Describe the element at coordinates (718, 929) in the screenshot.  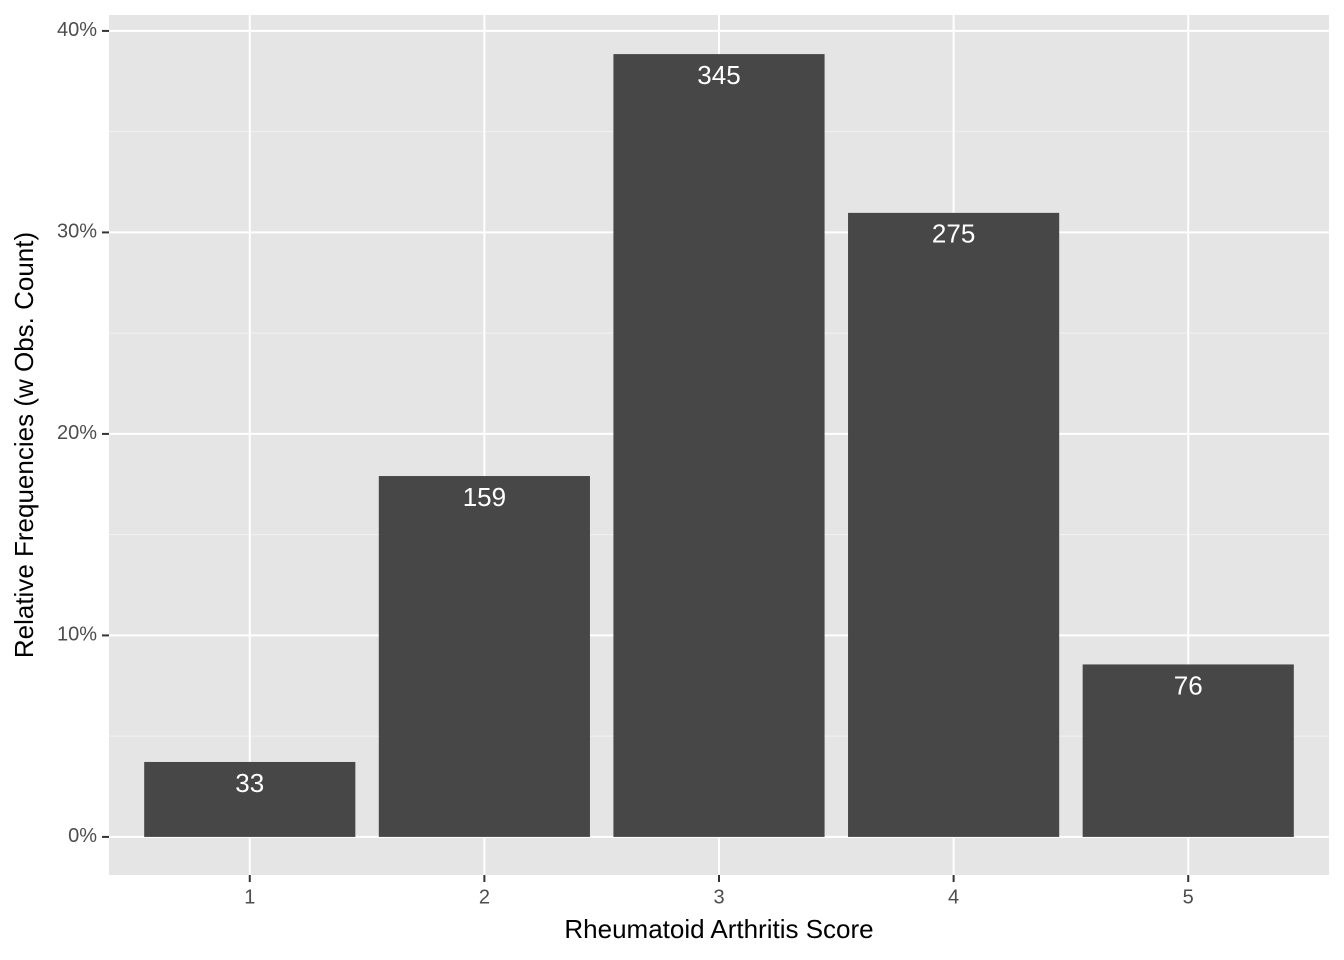
I see `x-axis-title: Rheumatoid Arthritis Score` at that location.